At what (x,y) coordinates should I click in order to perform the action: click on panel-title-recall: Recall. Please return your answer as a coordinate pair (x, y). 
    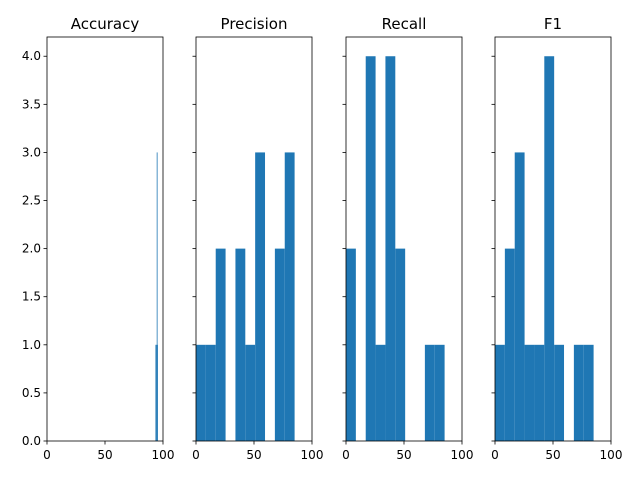
    Looking at the image, I should click on (404, 24).